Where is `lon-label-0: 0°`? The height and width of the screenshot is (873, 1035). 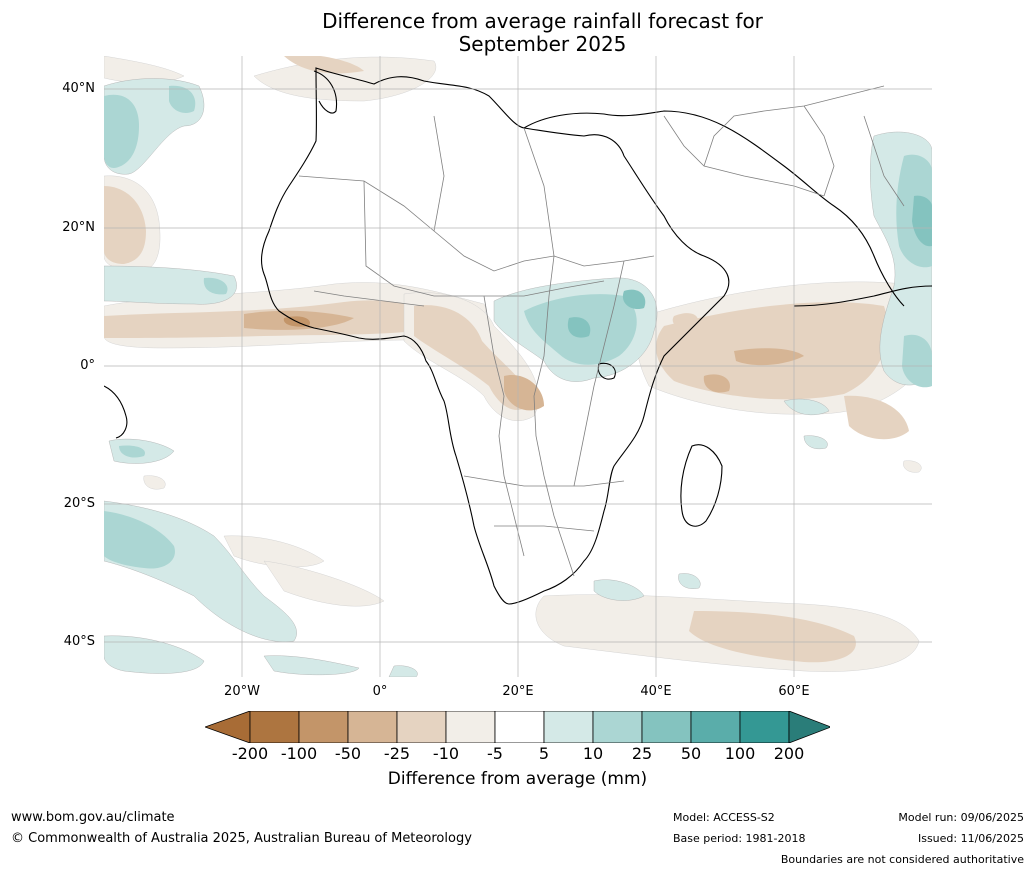
lon-label-0: 0° is located at coordinates (380, 691).